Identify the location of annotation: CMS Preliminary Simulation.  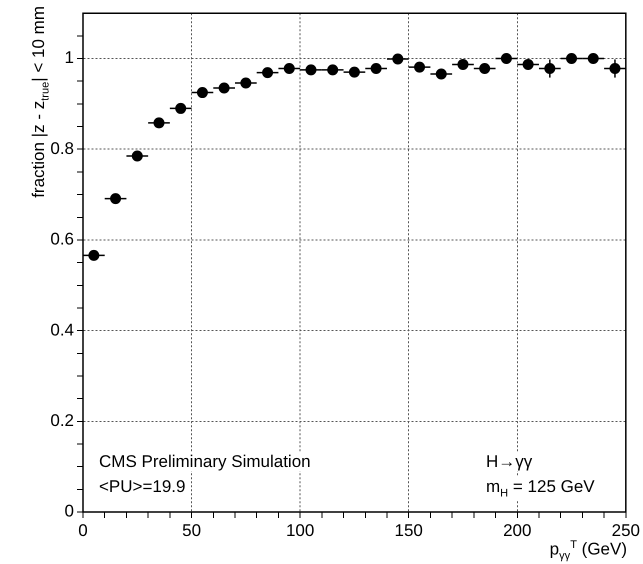
(205, 461).